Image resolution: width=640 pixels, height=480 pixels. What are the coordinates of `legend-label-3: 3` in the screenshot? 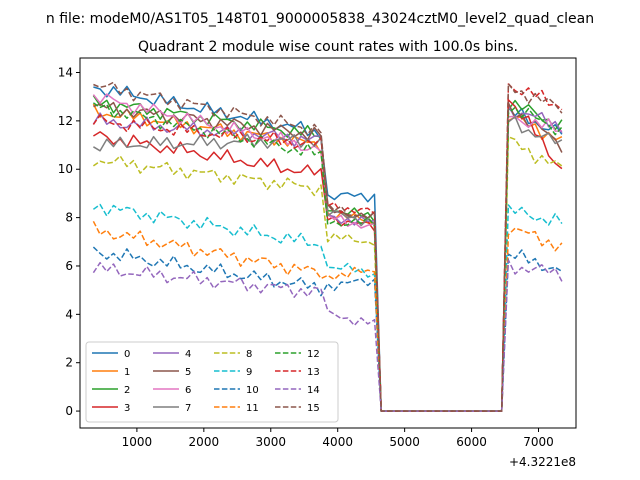 It's located at (127, 408).